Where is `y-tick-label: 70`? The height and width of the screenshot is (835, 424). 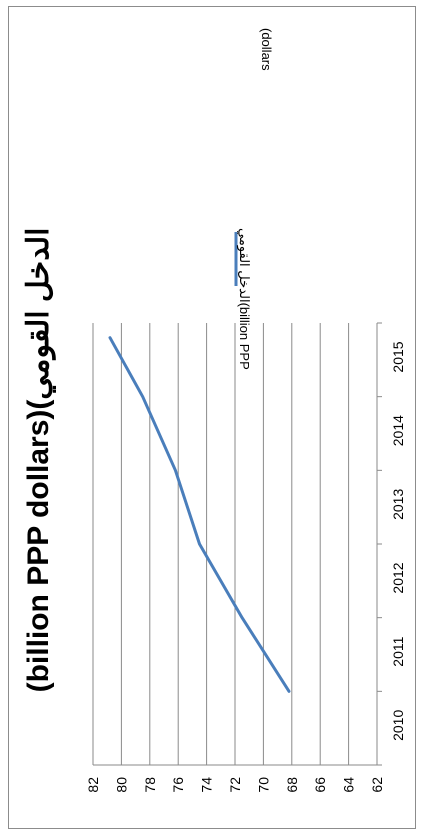 y-tick-label: 70 is located at coordinates (263, 785).